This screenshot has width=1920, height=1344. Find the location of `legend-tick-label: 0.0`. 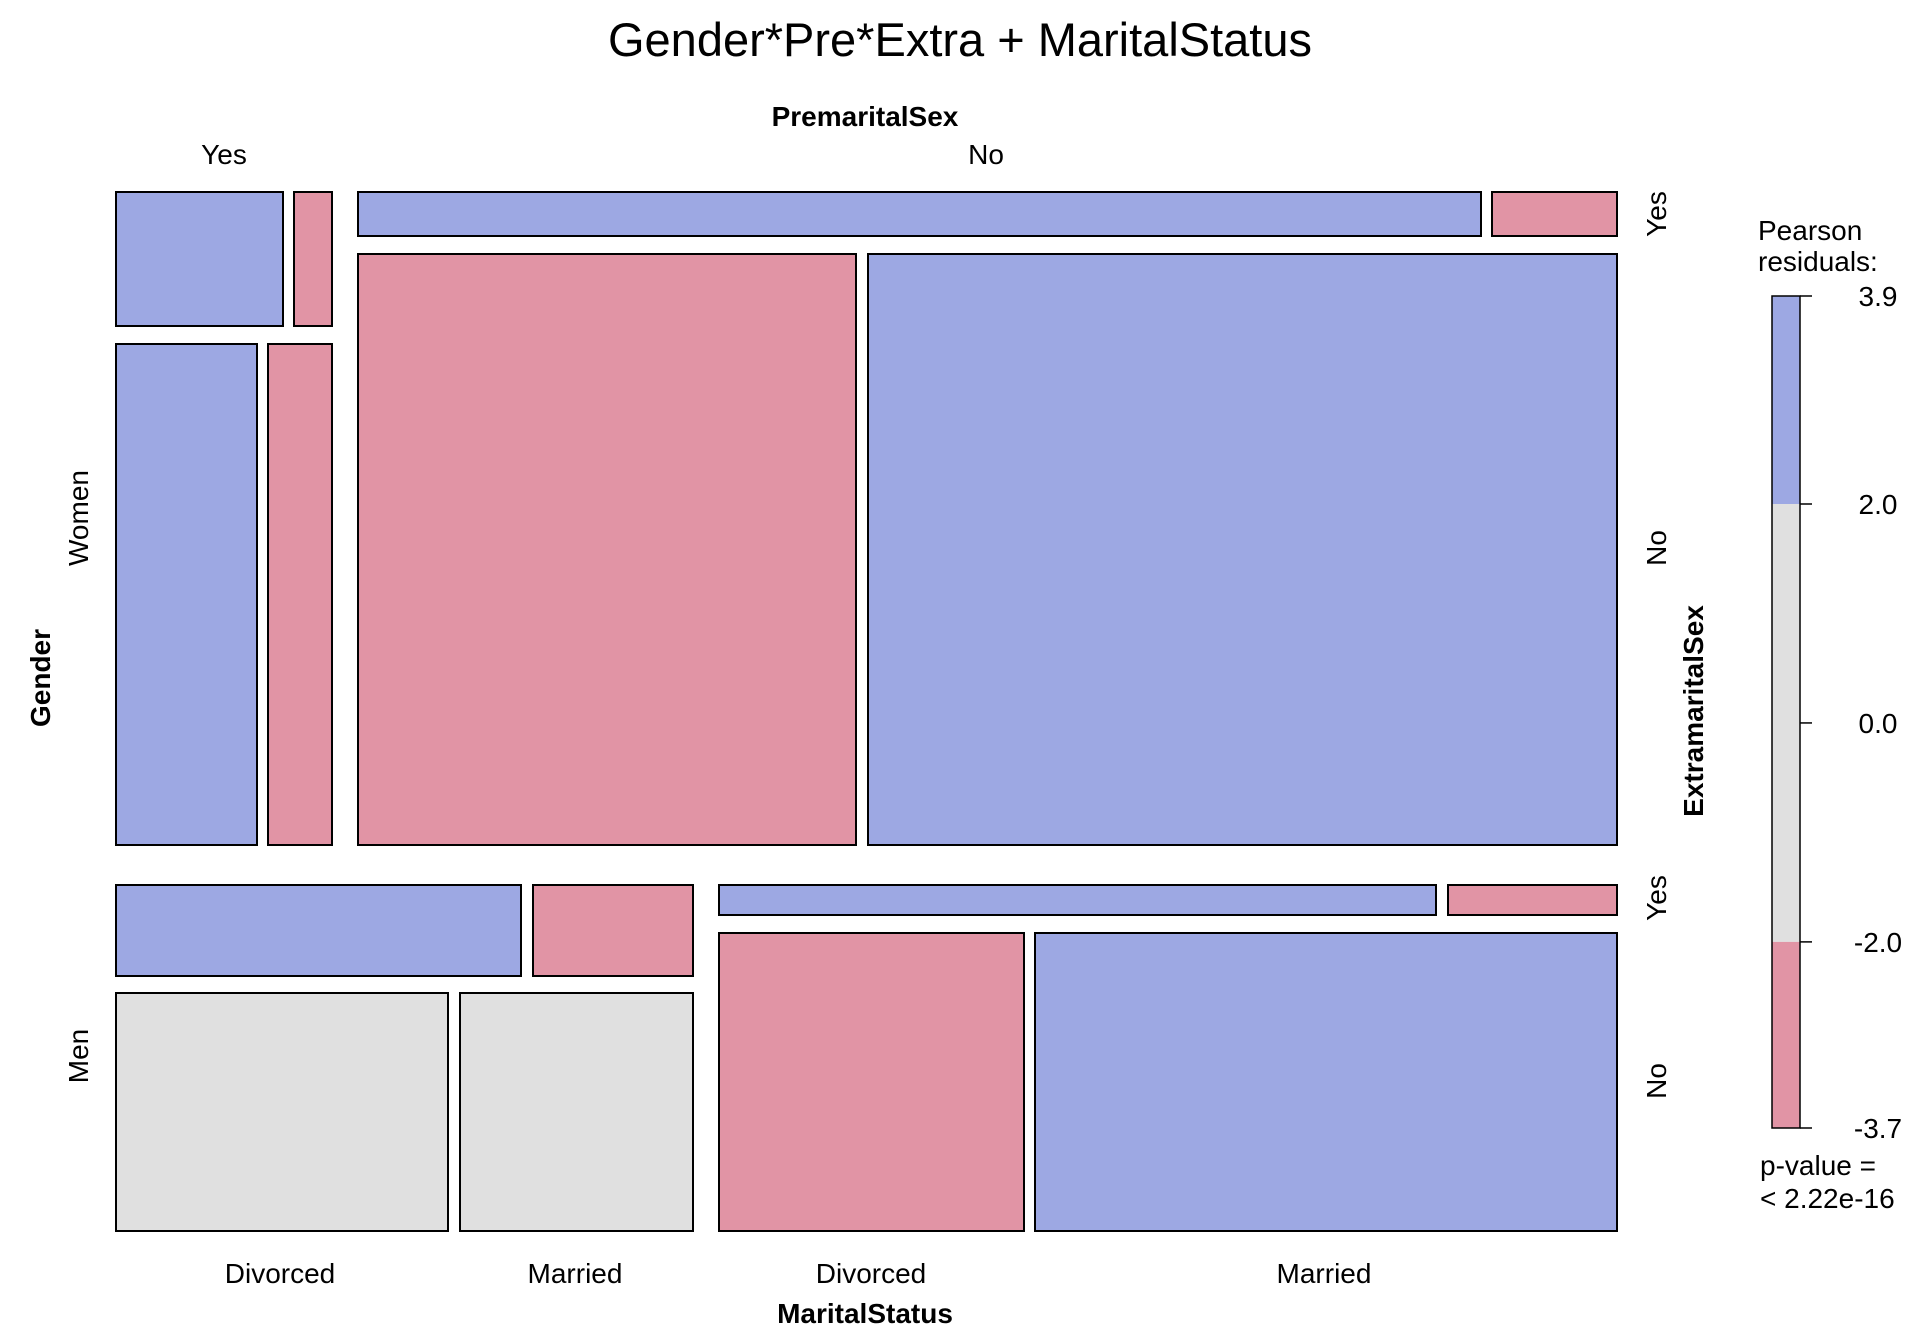

legend-tick-label: 0.0 is located at coordinates (1878, 723).